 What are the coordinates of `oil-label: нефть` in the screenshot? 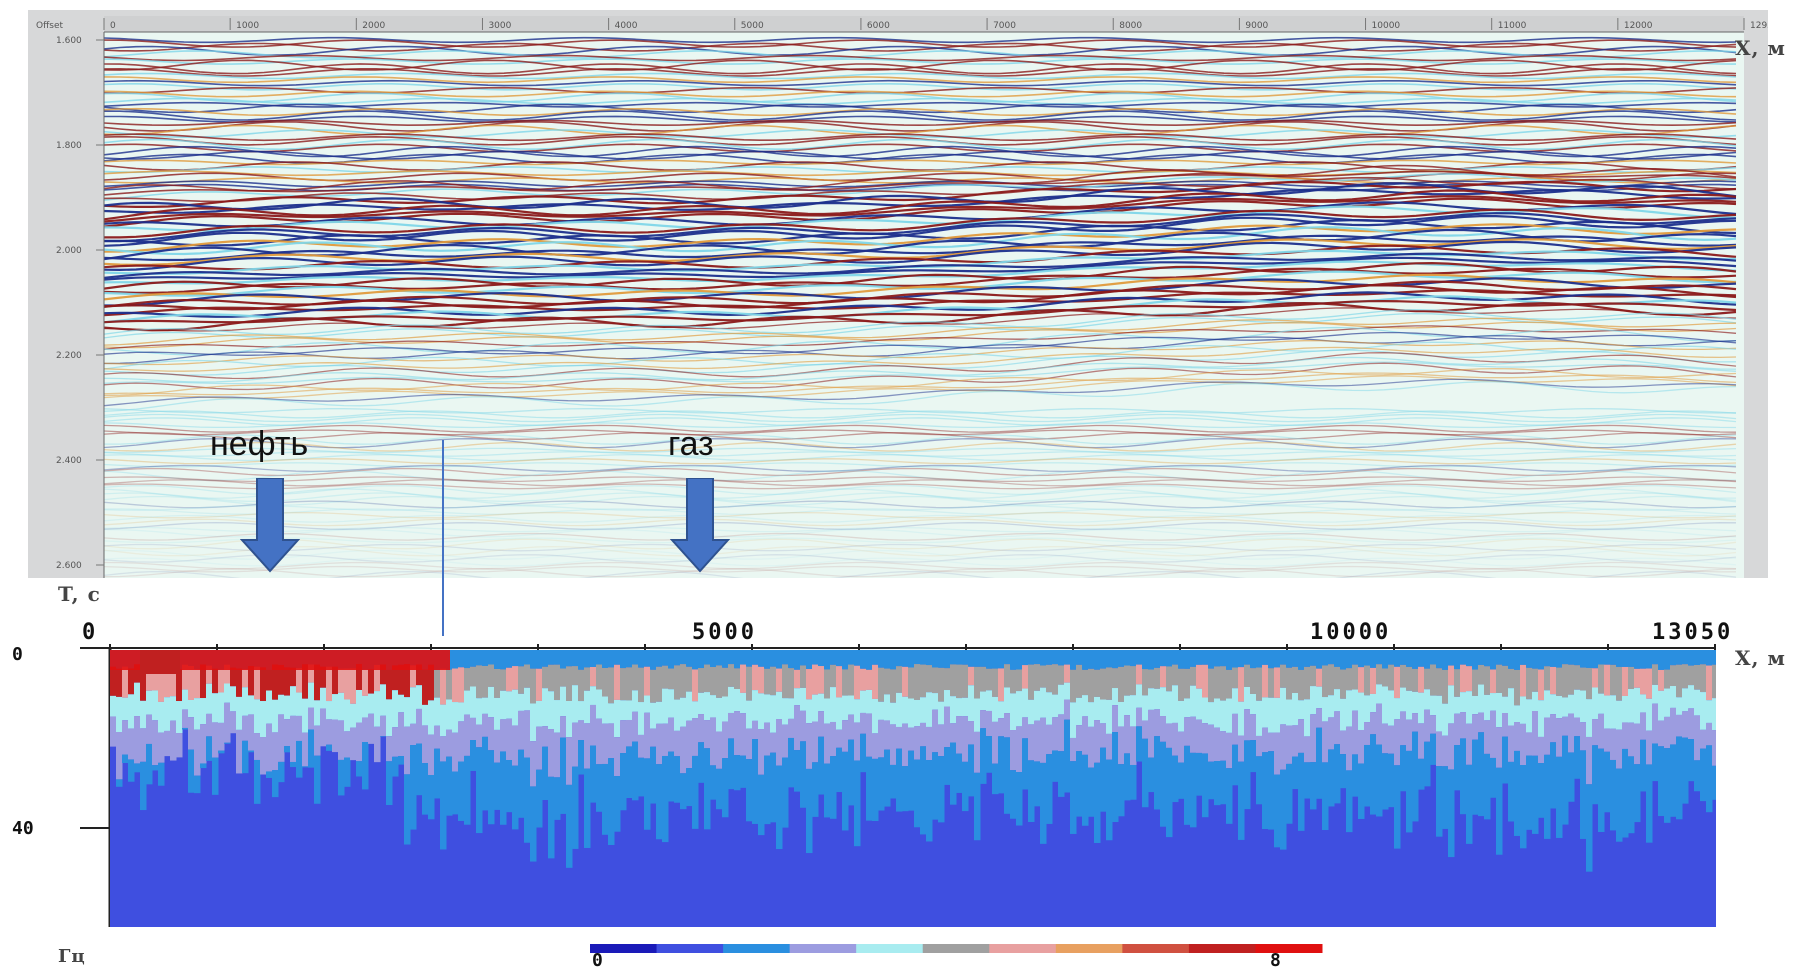 It's located at (259, 444).